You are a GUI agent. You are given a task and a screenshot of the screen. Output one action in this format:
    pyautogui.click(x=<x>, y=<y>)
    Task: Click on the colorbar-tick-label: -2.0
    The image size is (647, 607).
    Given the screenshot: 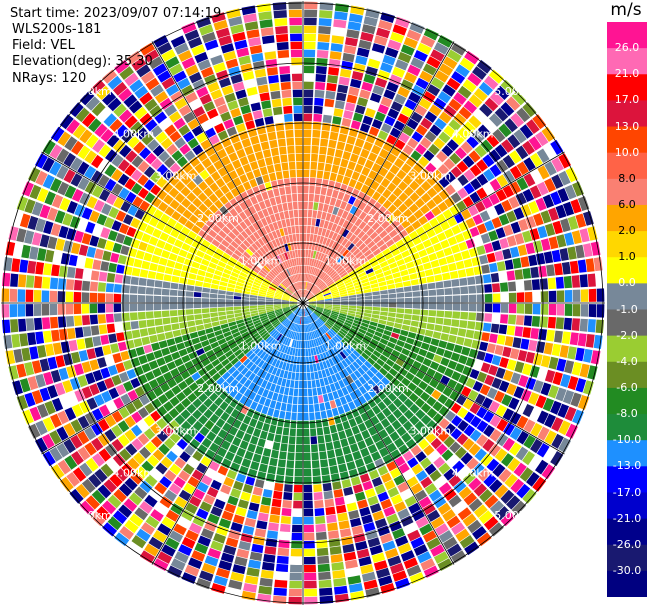 What is the action you would take?
    pyautogui.click(x=627, y=335)
    